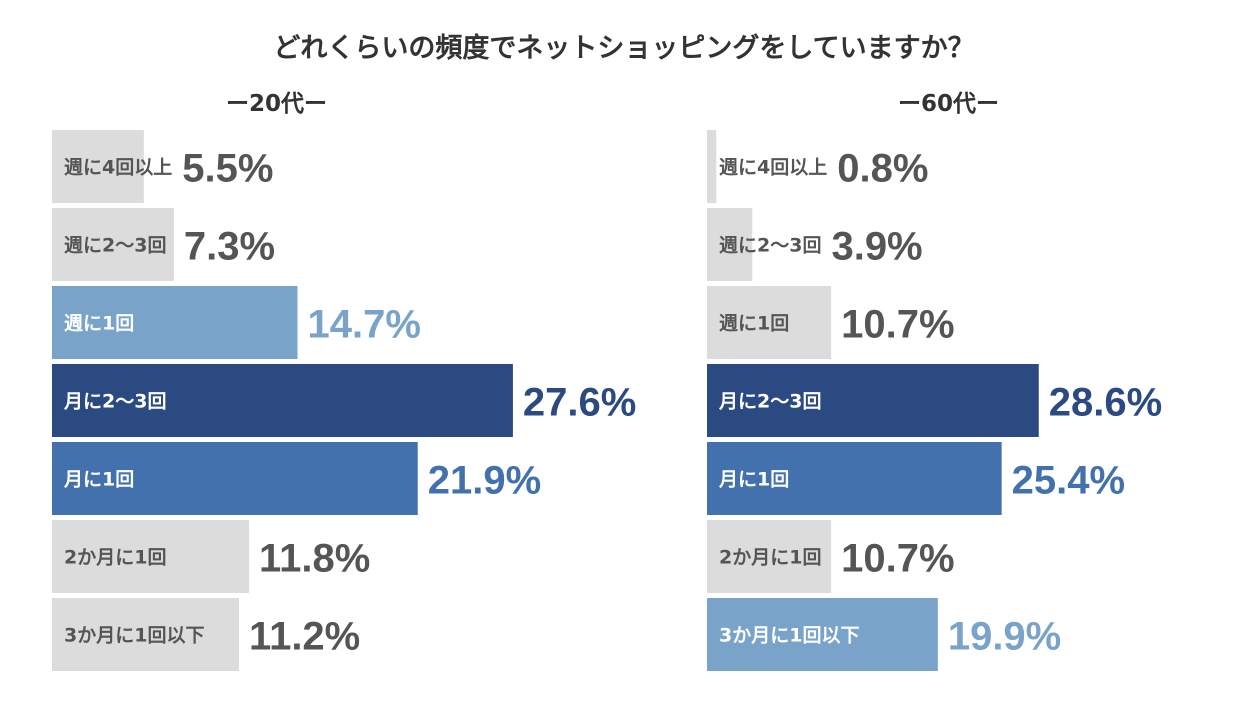 The height and width of the screenshot is (702, 1248). Describe the element at coordinates (99, 324) in the screenshot. I see `category-label-20s-2: 週に1回` at that location.